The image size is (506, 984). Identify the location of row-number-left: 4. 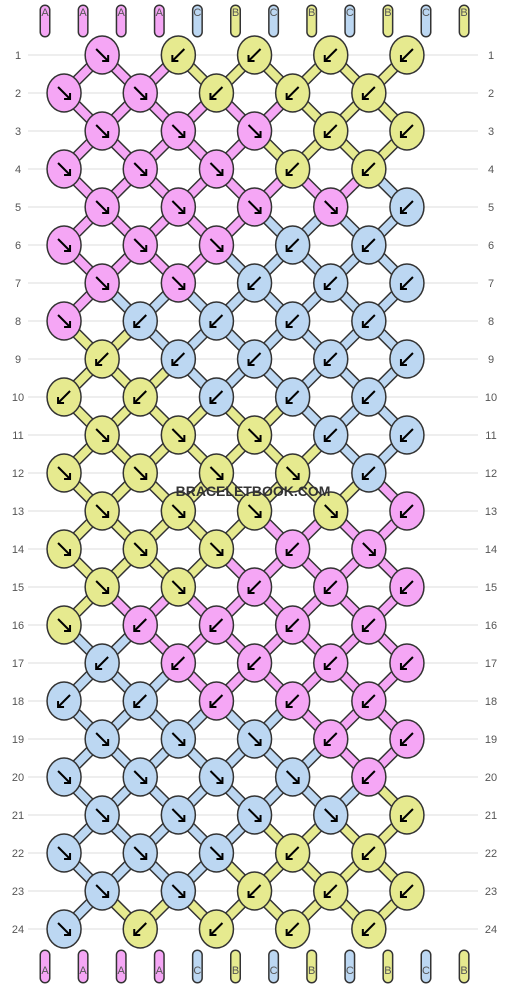
(18, 170).